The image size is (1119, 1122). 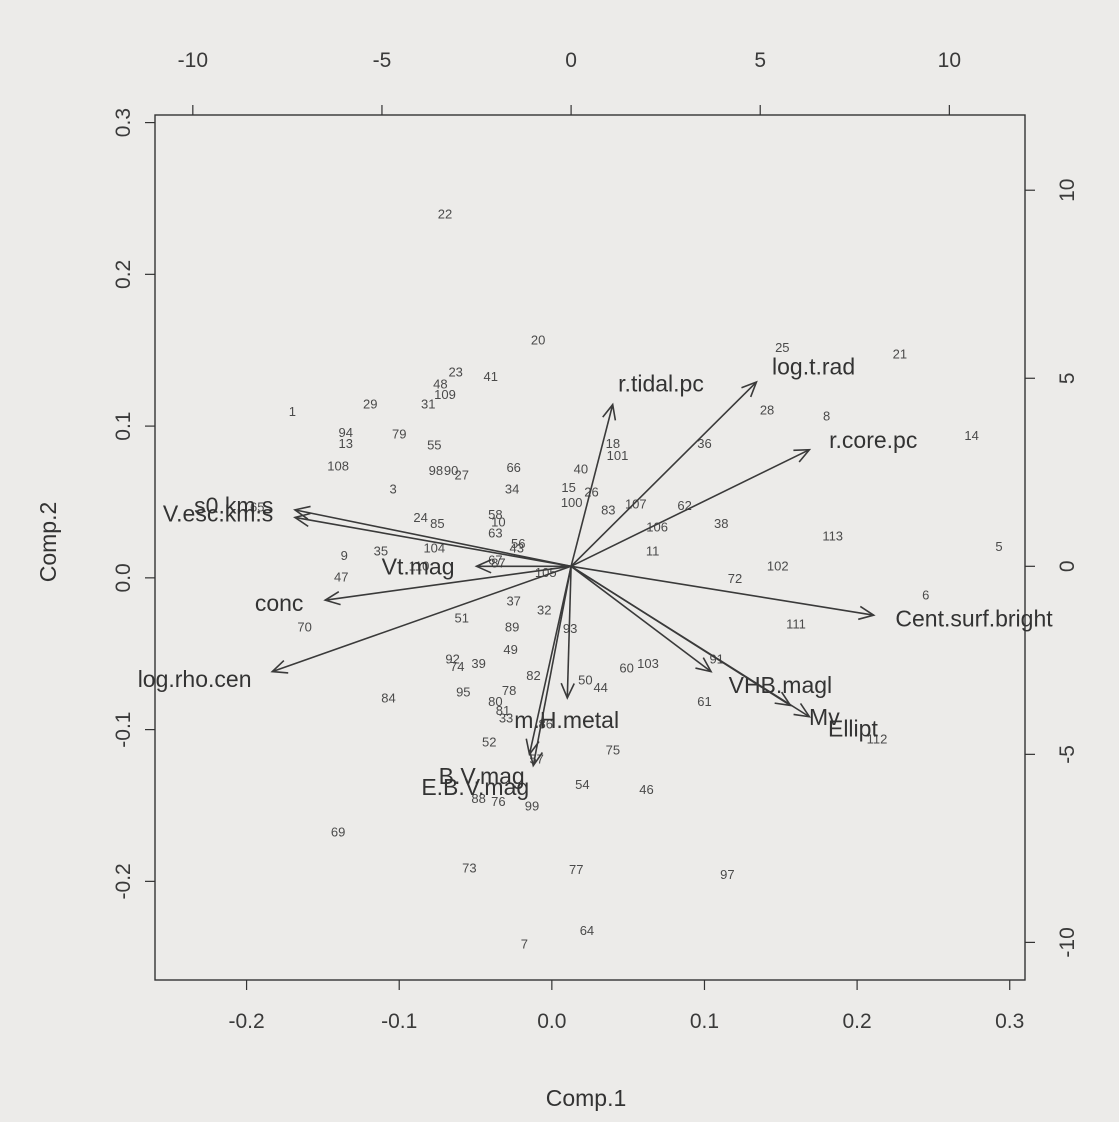 I want to click on observation-label: 1, so click(x=292, y=411).